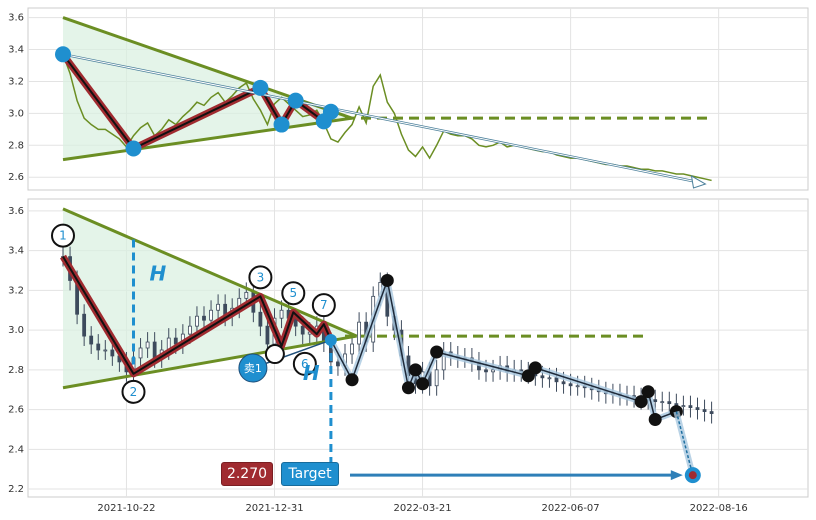 Image resolution: width=816 pixels, height=520 pixels. What do you see at coordinates (16, 177) in the screenshot?
I see `top-y-tick-label: 2.6` at bounding box center [16, 177].